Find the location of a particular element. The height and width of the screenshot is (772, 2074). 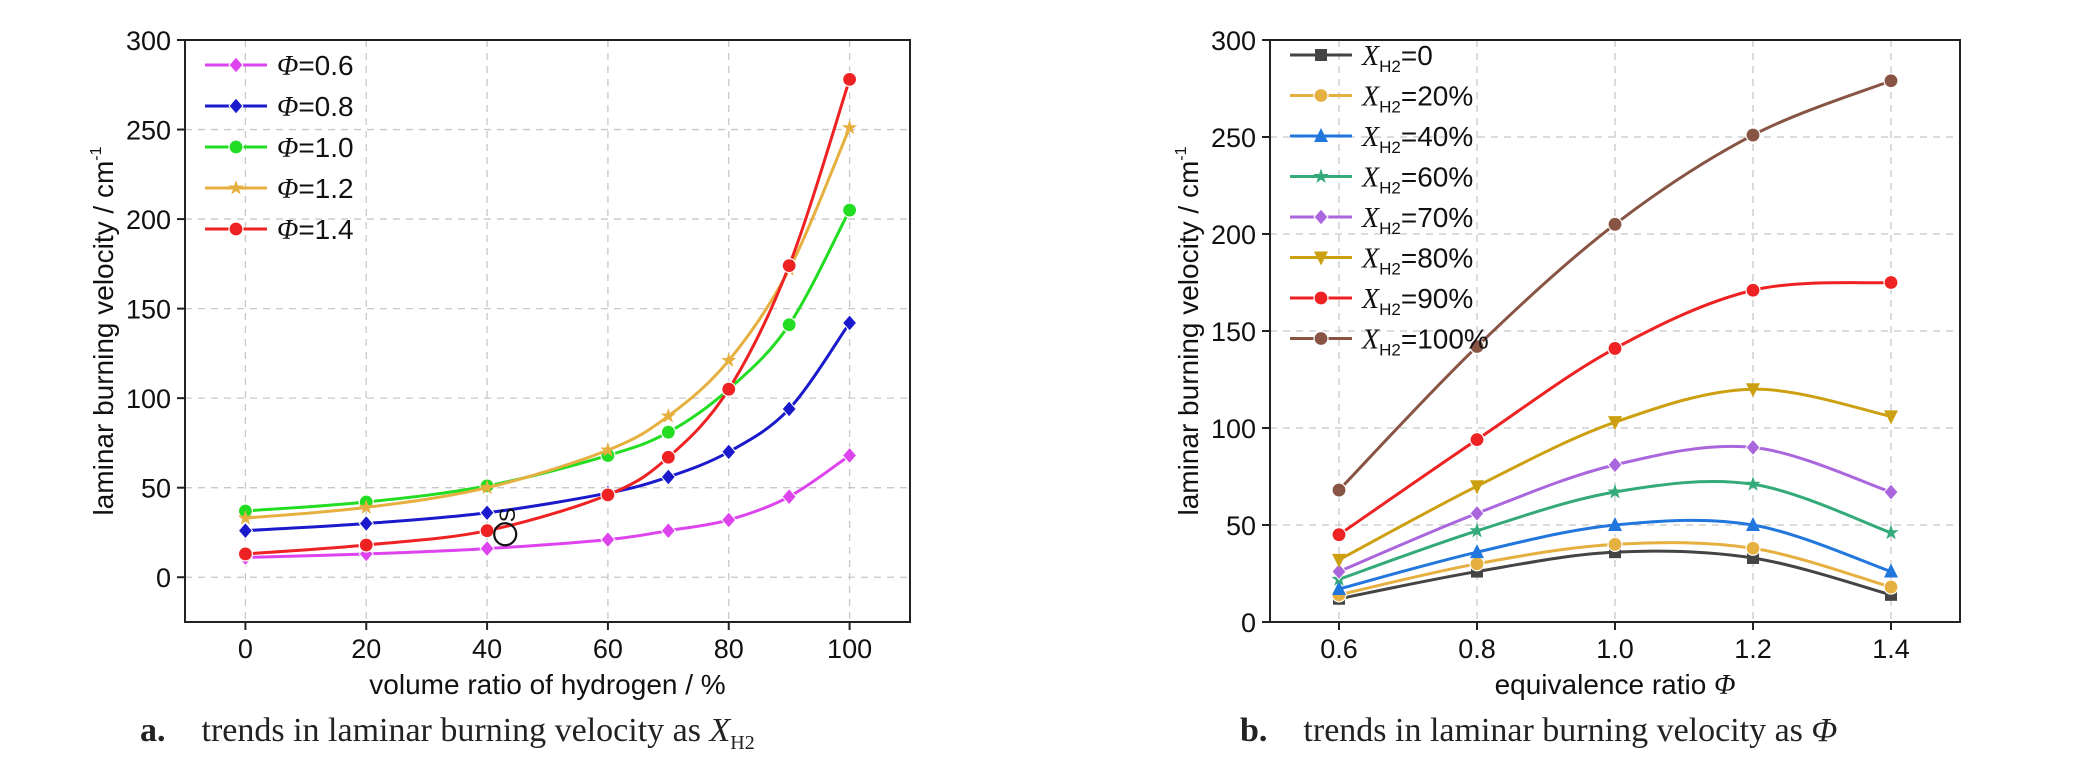

x-tick-label: 40 is located at coordinates (487, 649).